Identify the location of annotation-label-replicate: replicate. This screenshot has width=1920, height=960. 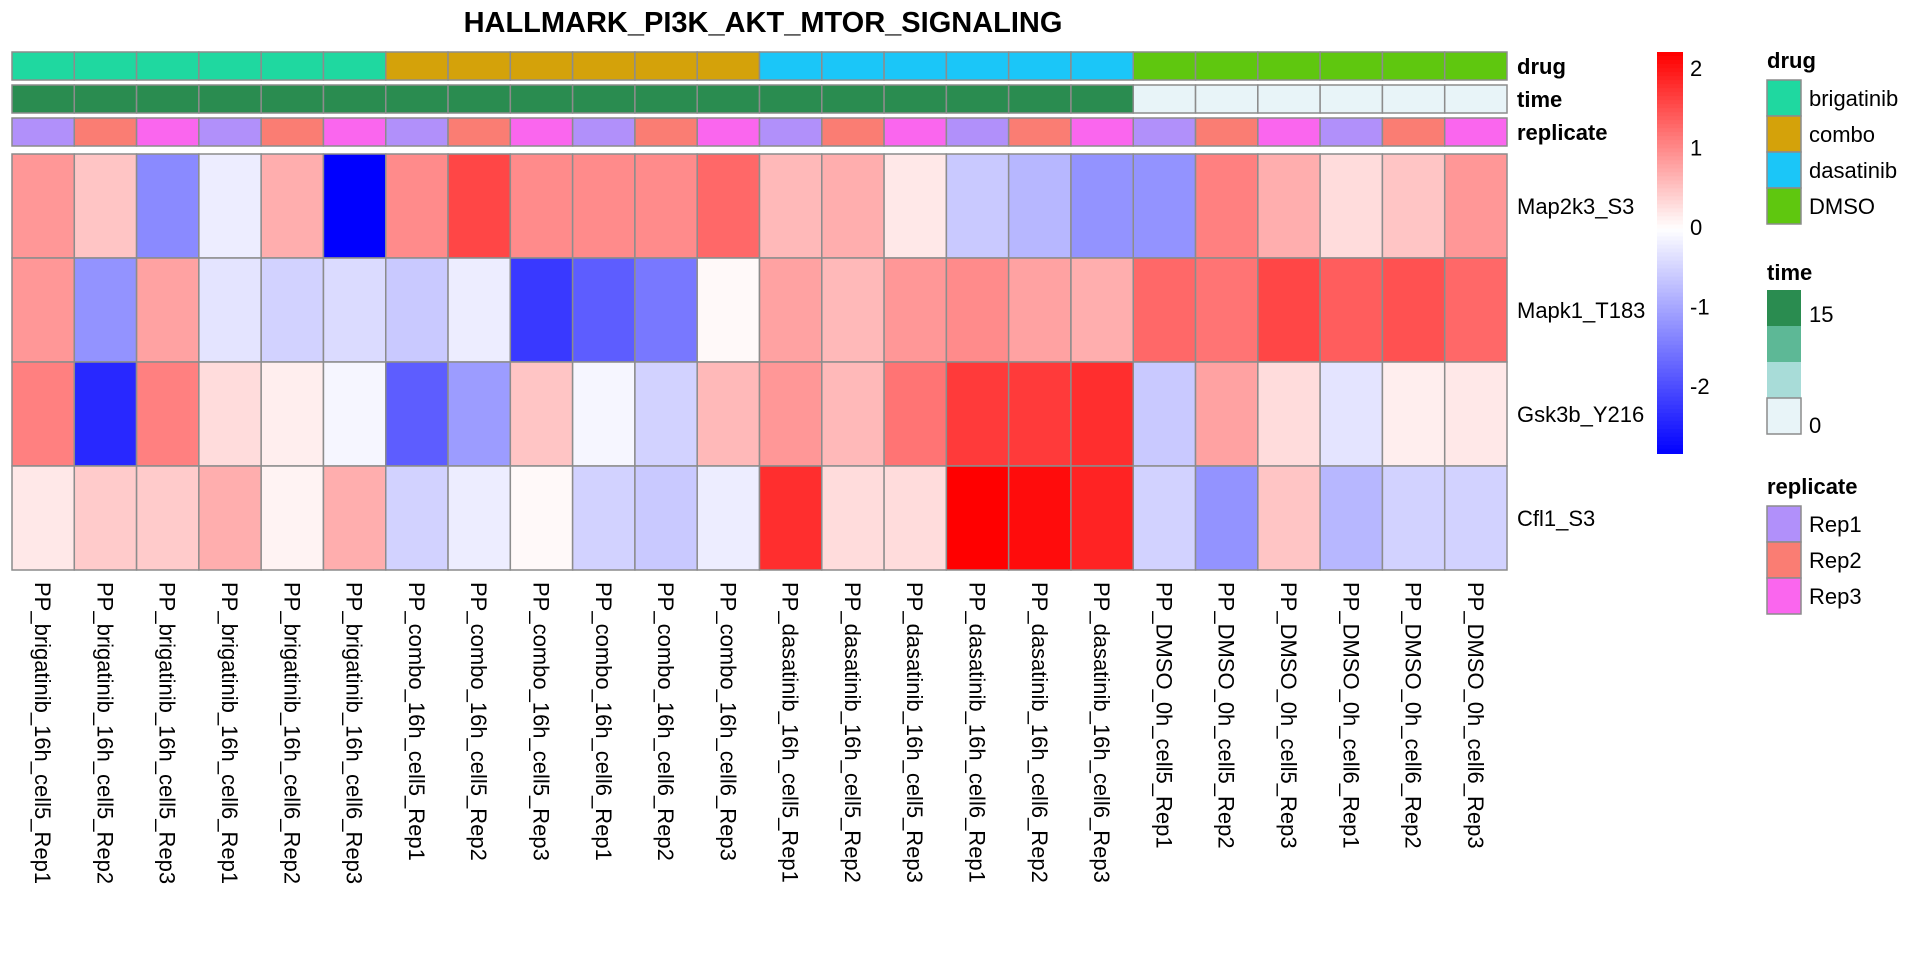
(1562, 132).